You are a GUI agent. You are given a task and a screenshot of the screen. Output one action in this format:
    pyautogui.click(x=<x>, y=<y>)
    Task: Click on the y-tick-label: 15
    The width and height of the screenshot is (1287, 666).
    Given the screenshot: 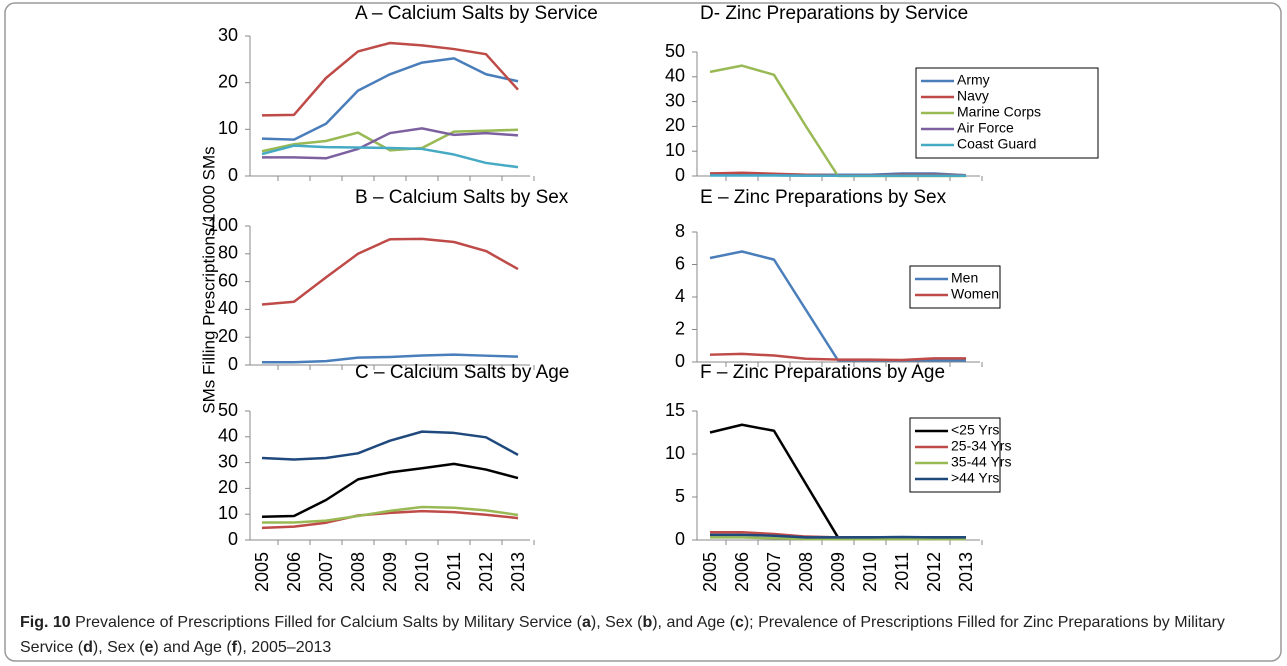 What is the action you would take?
    pyautogui.click(x=675, y=410)
    